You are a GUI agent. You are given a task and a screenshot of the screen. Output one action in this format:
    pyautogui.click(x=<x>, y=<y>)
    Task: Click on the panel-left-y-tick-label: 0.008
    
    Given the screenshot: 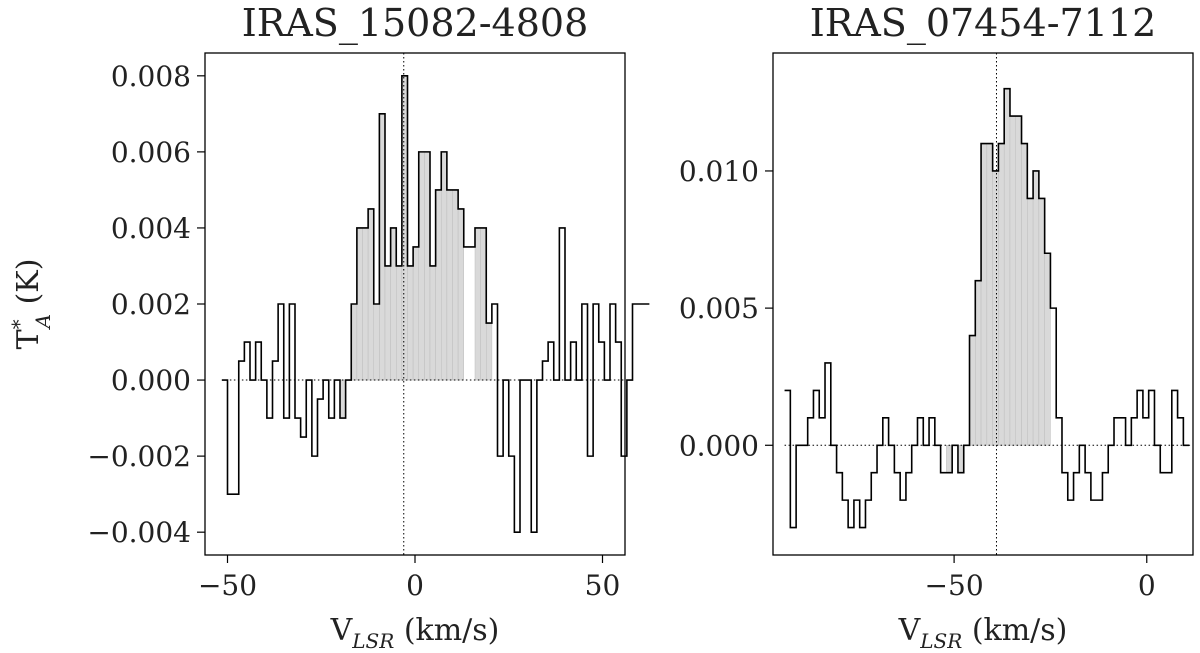 What is the action you would take?
    pyautogui.click(x=151, y=76)
    